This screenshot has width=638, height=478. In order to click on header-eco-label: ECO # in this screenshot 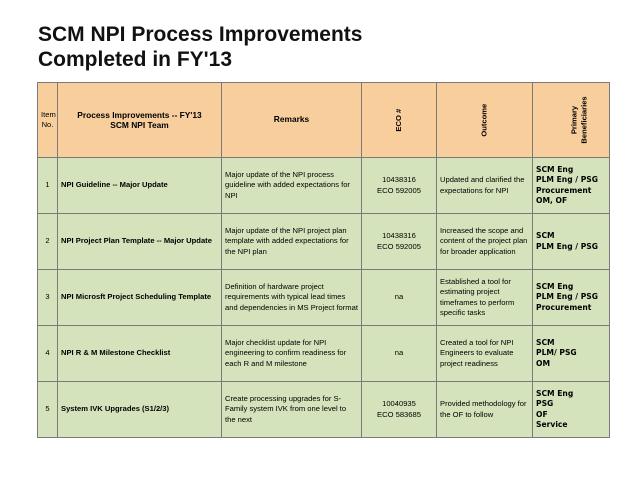, I will do `click(398, 120)`.